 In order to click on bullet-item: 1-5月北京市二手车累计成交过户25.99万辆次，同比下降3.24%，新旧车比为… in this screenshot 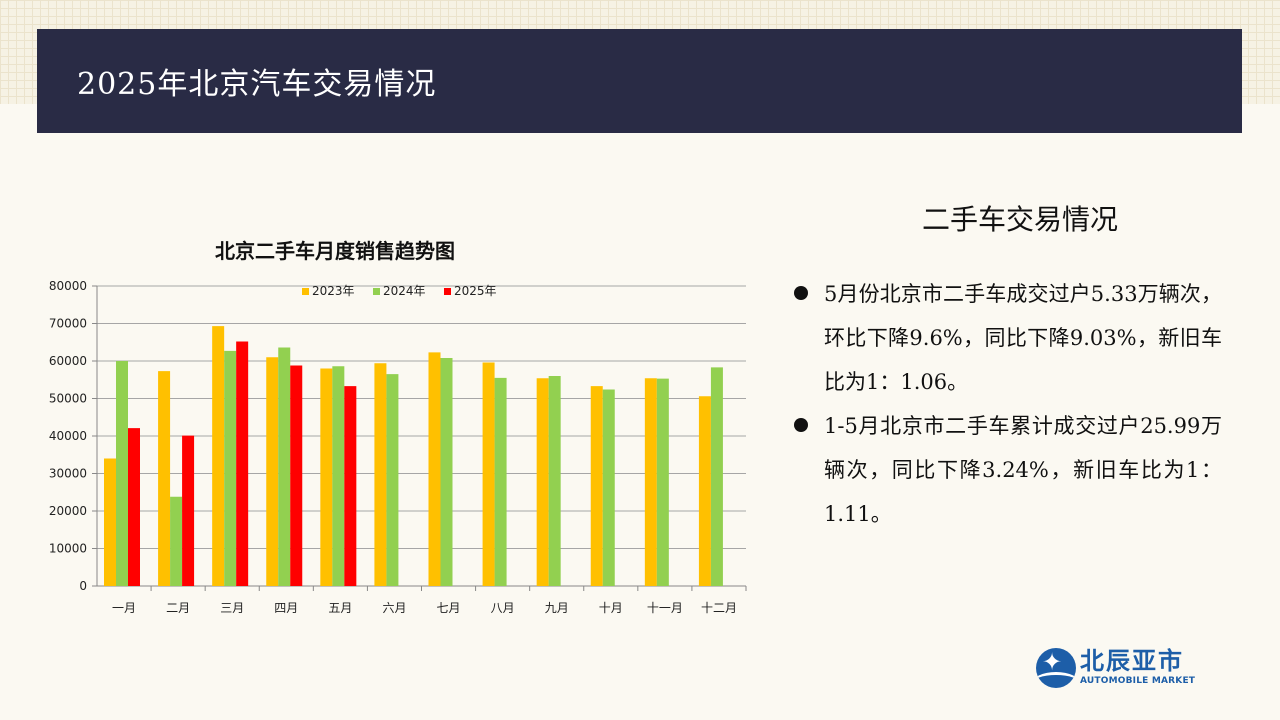, I will do `click(1007, 470)`.